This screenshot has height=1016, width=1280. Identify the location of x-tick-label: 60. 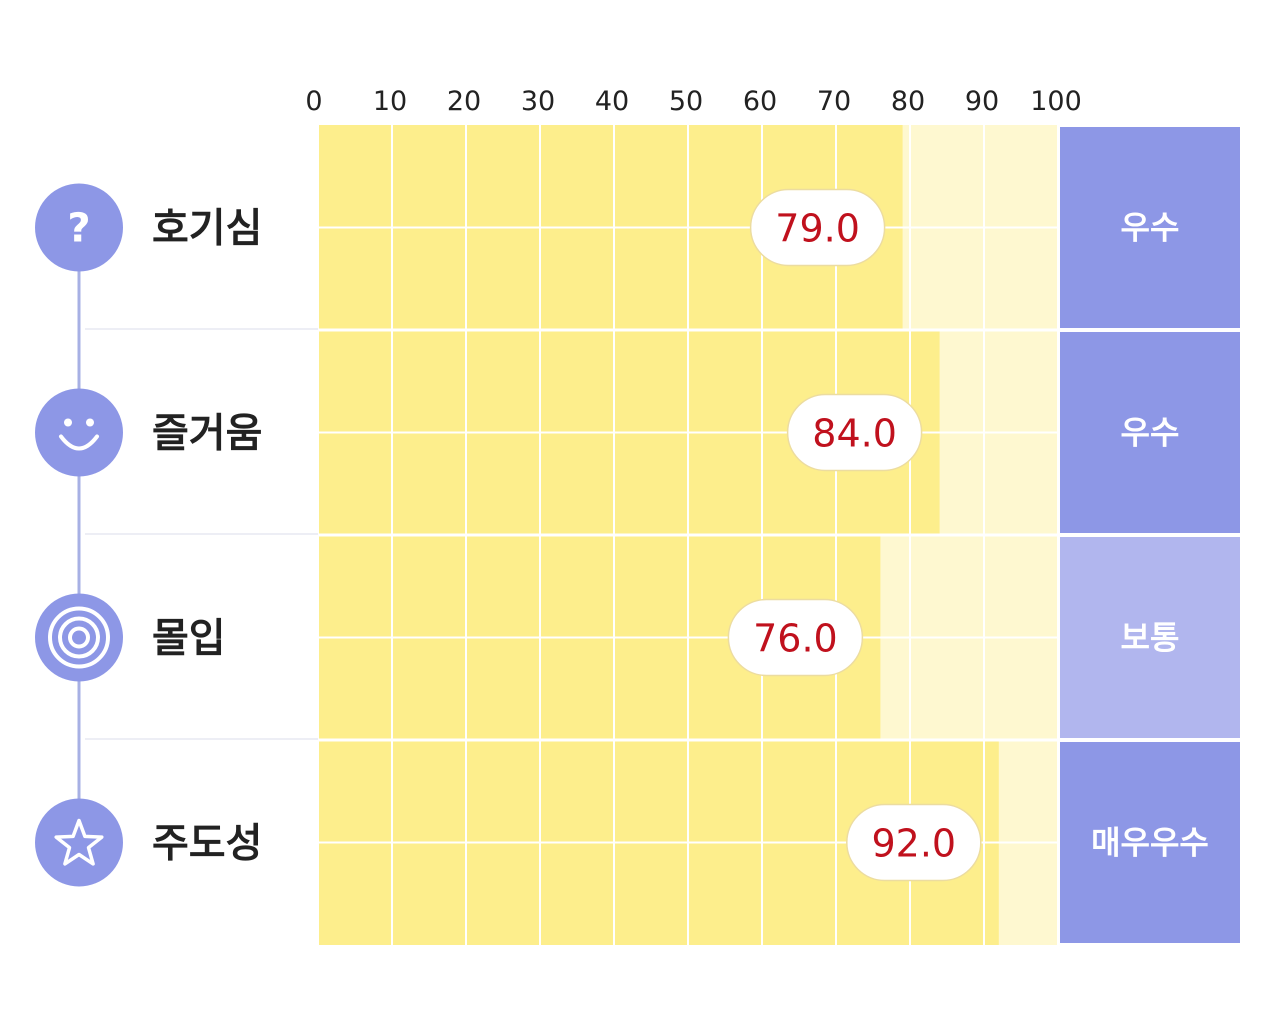
(760, 101).